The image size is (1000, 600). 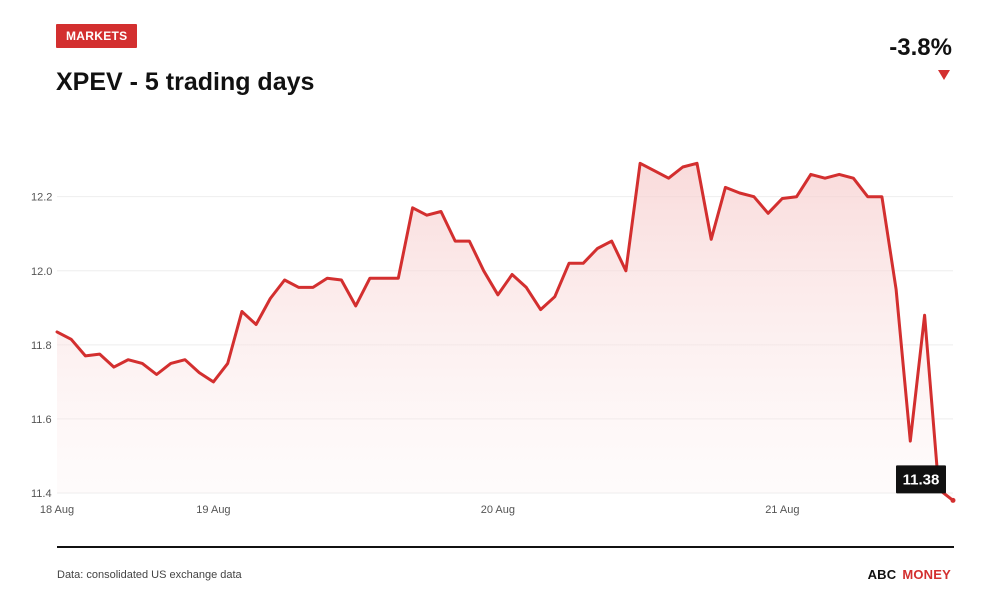 I want to click on last-point-marker, so click(x=953, y=500).